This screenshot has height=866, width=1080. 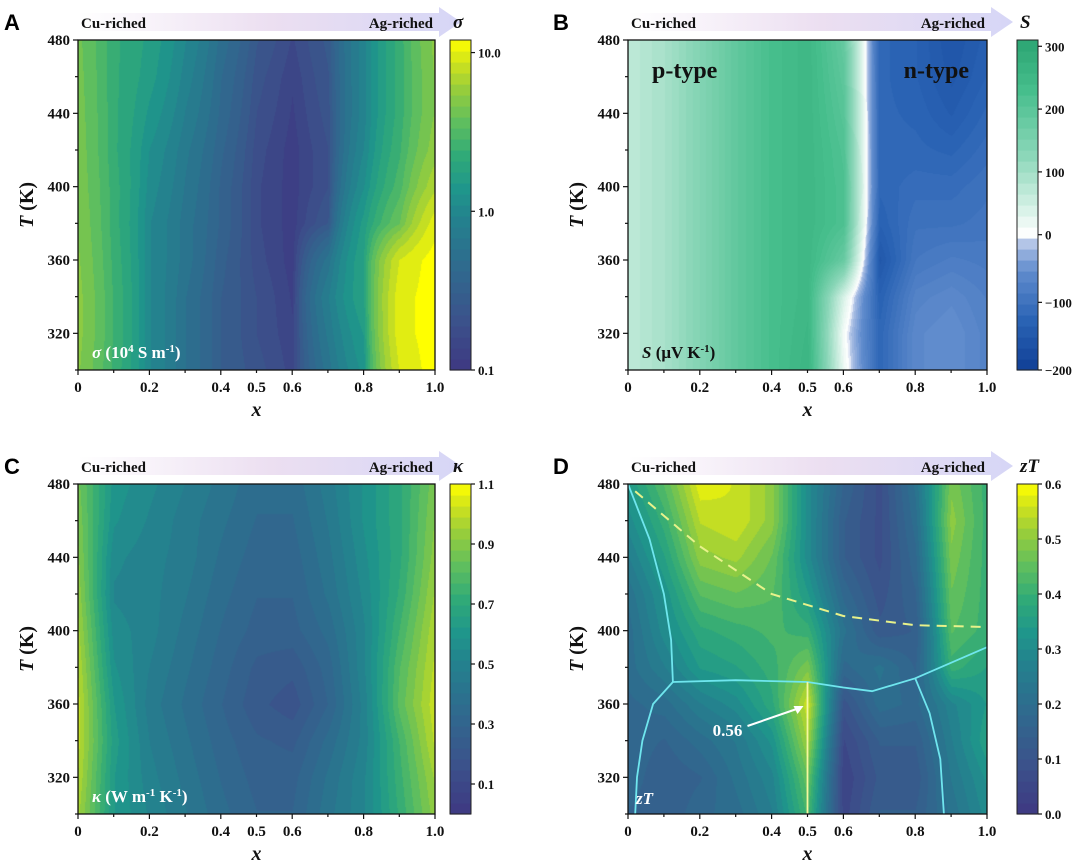 What do you see at coordinates (1058, 370) in the screenshot?
I see `colorbar-tick-label: −200` at bounding box center [1058, 370].